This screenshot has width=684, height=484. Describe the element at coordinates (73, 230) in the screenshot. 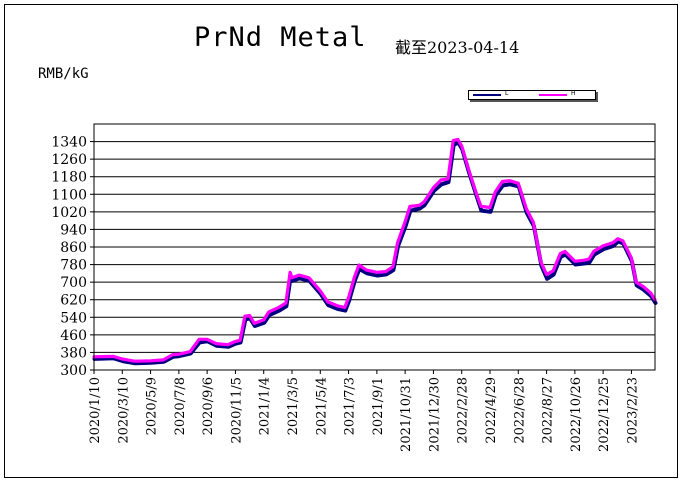

I see `y-tick-label: 940` at that location.